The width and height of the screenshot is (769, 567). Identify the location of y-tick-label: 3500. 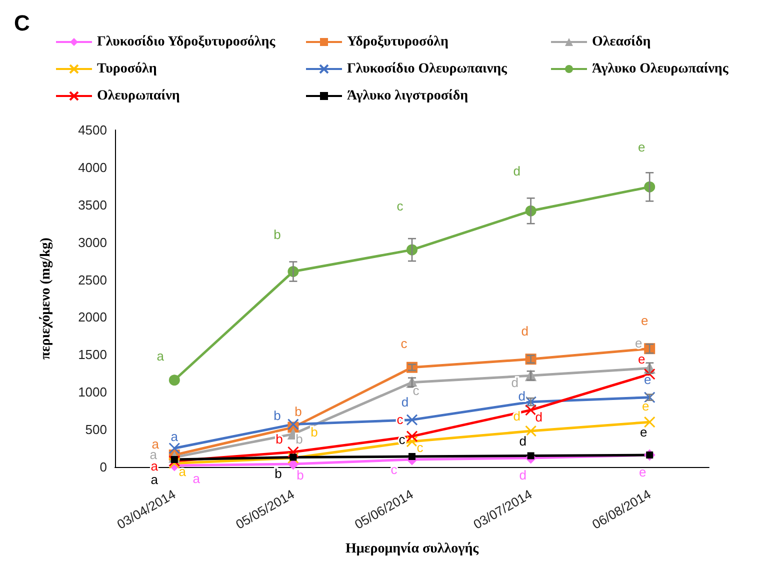
(92, 204).